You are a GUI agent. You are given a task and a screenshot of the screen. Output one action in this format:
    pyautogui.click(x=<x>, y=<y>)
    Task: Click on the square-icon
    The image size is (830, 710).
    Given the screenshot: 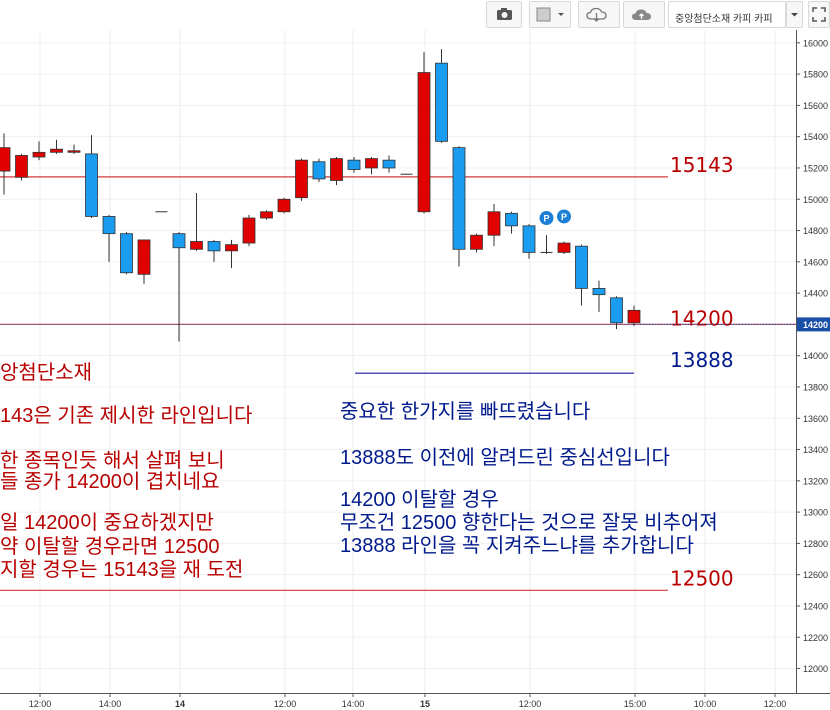 What is the action you would take?
    pyautogui.click(x=543, y=14)
    